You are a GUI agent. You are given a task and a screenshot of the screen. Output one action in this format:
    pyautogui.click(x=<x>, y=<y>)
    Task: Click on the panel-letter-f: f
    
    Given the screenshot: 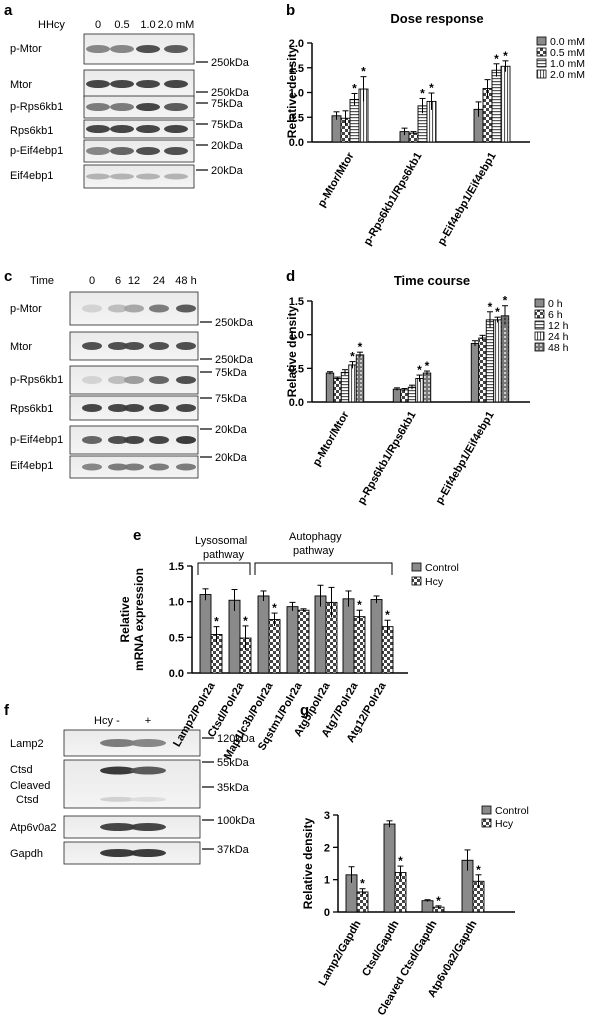 What is the action you would take?
    pyautogui.click(x=7, y=710)
    